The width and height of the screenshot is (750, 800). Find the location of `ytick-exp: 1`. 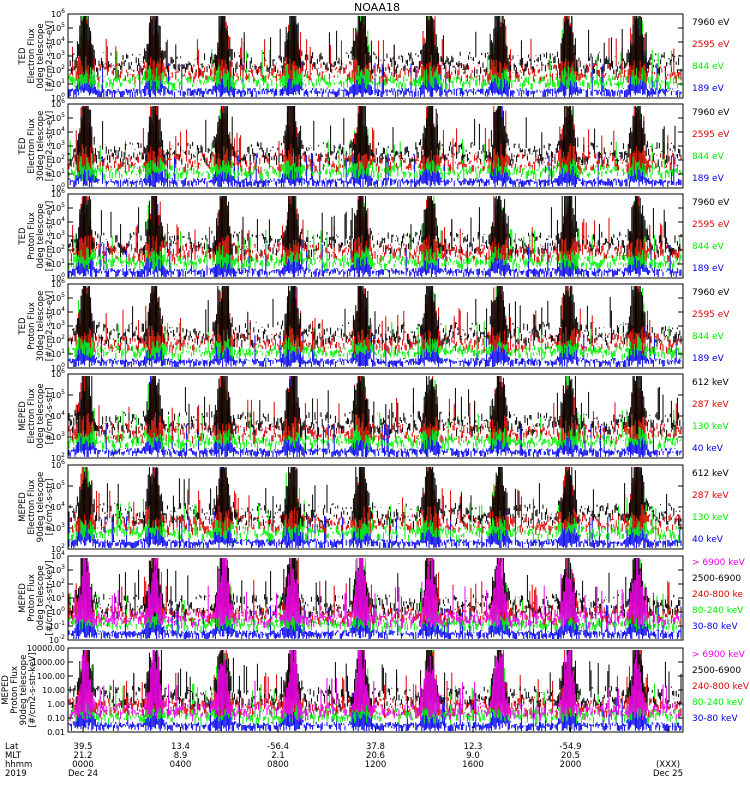

ytick-exp: 1 is located at coordinates (63, 351).